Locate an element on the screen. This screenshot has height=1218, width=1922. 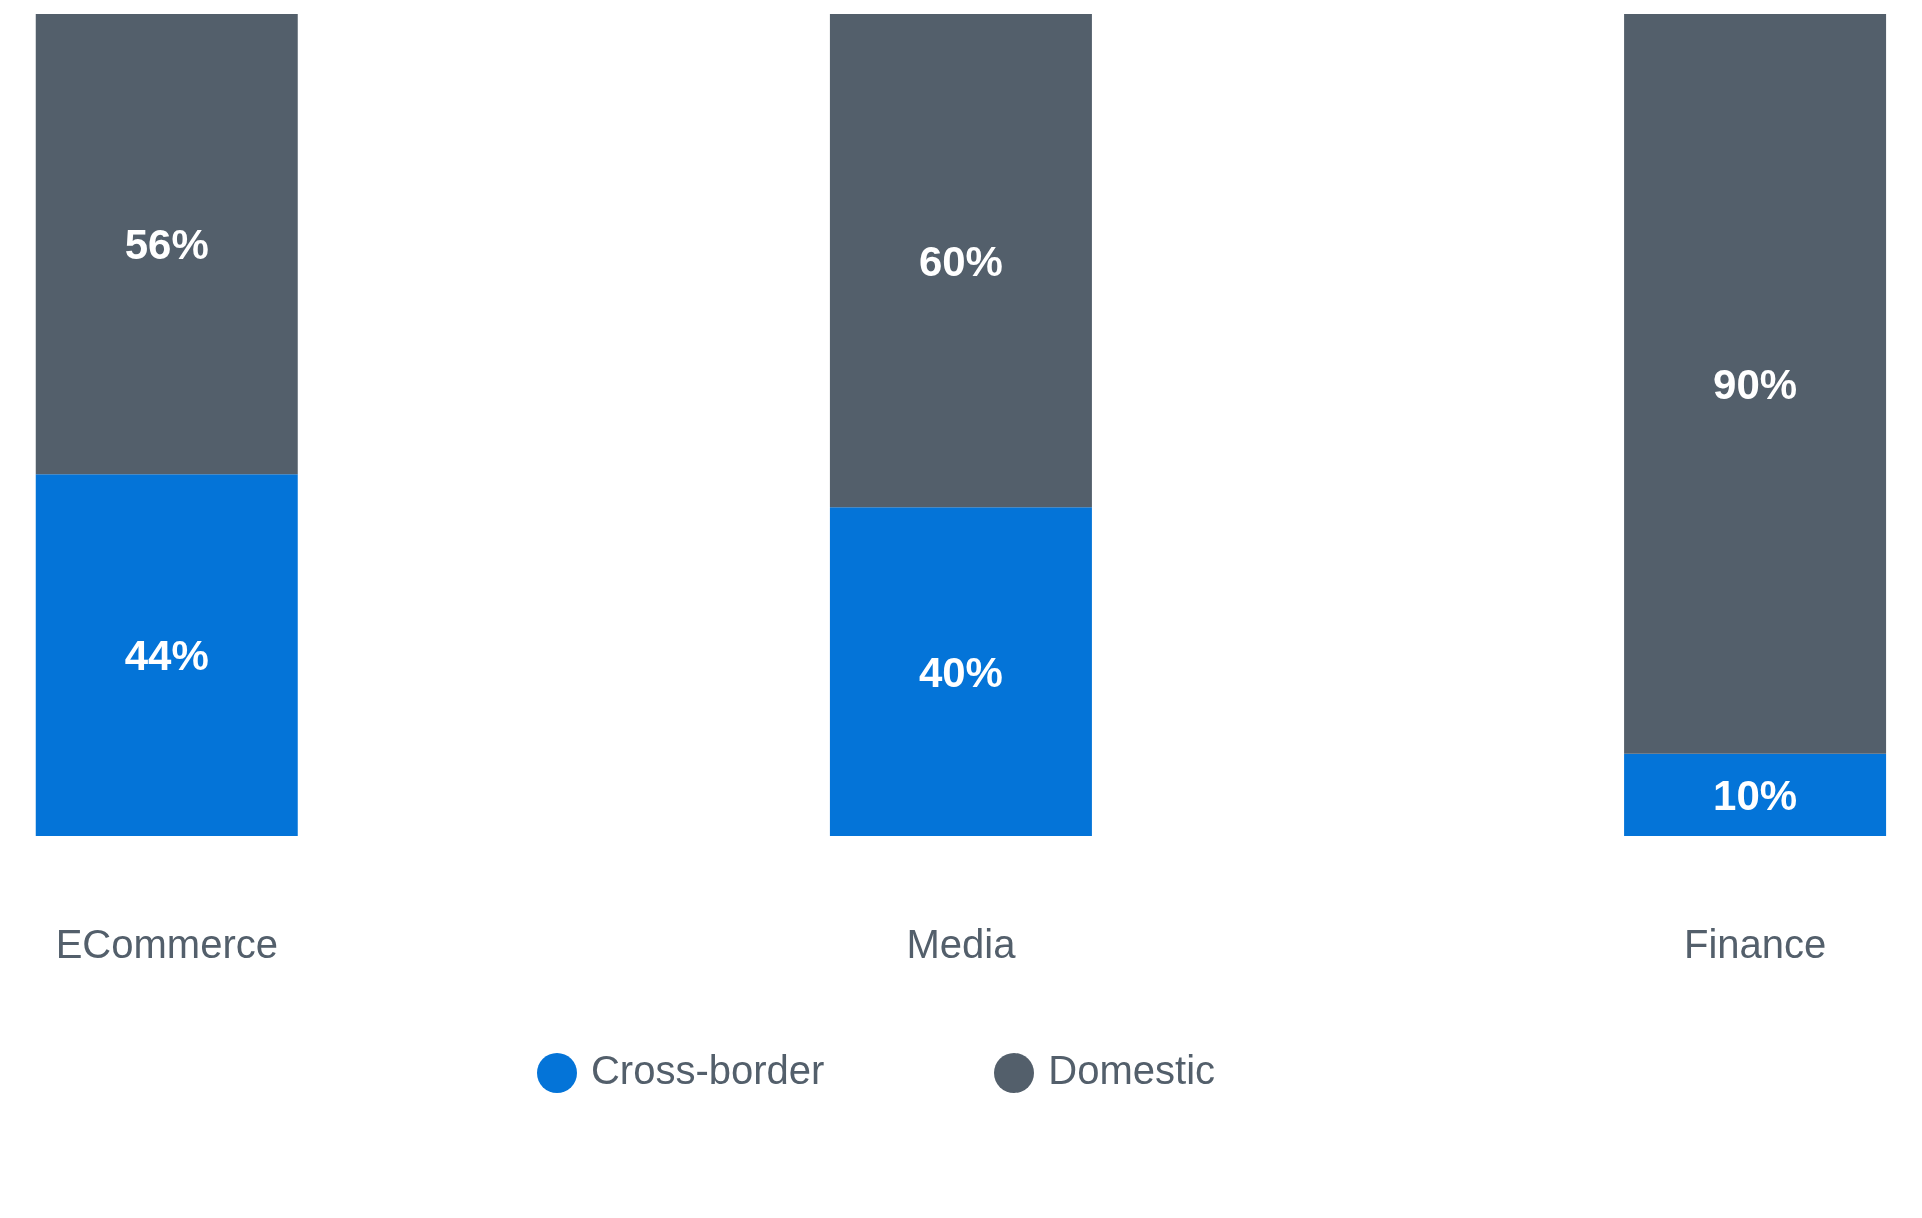
legend-label: Domestic is located at coordinates (1132, 1070).